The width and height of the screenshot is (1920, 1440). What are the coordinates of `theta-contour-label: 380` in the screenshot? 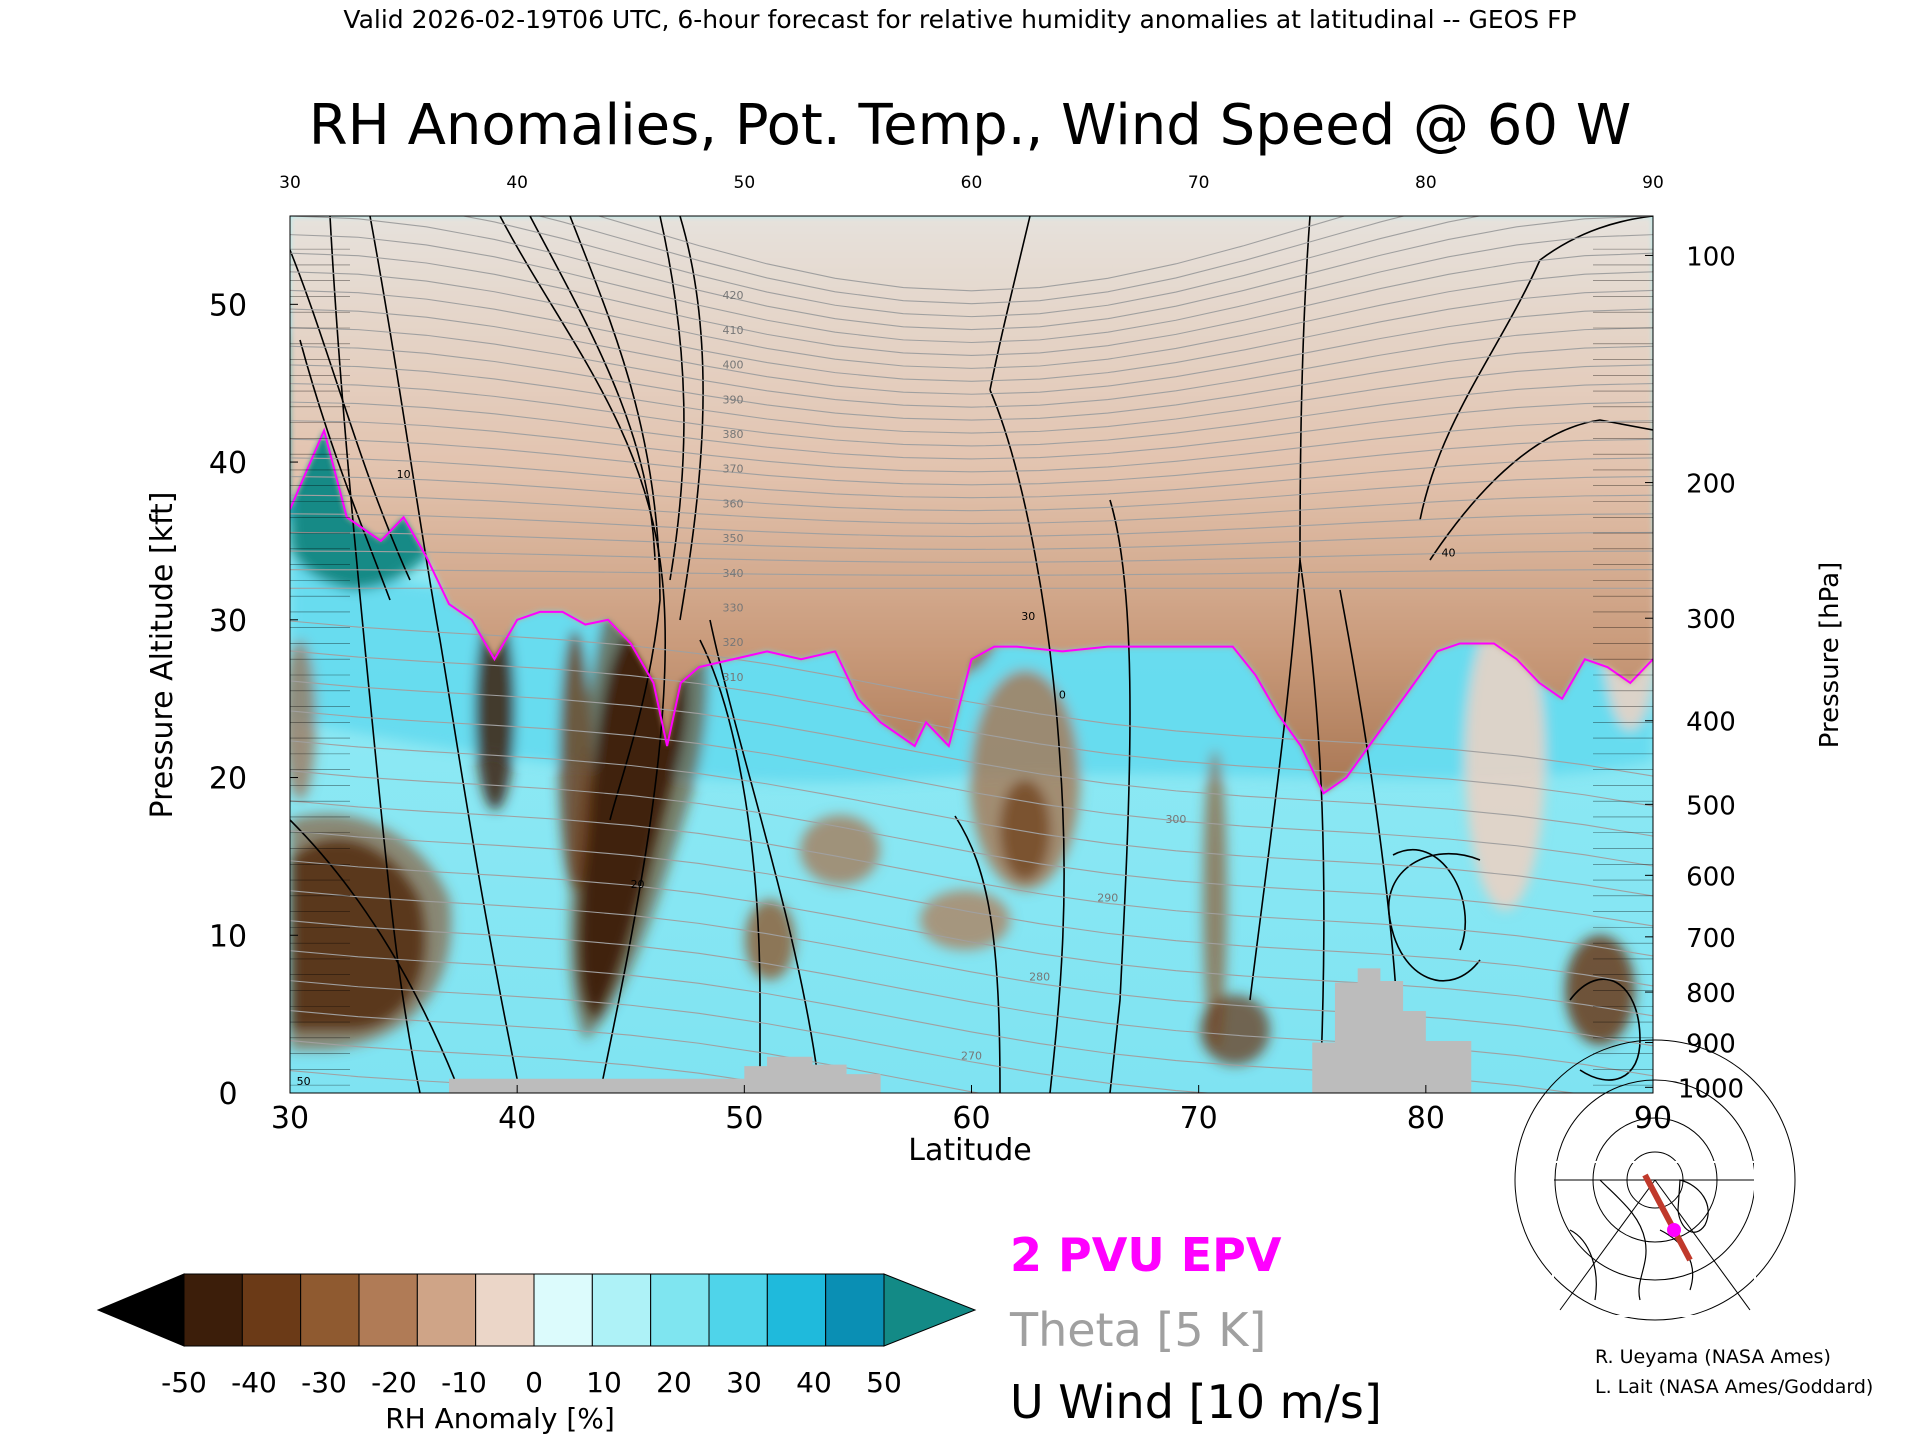 It's located at (732, 434).